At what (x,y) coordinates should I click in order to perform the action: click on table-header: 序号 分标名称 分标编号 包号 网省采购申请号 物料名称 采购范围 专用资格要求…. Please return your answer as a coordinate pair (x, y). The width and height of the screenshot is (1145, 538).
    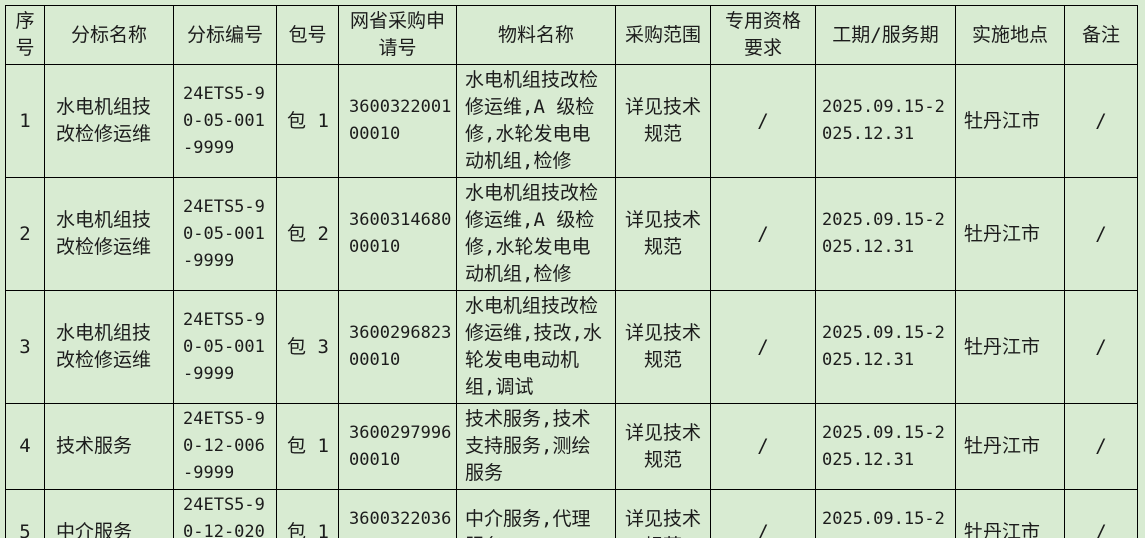
    Looking at the image, I should click on (571, 35).